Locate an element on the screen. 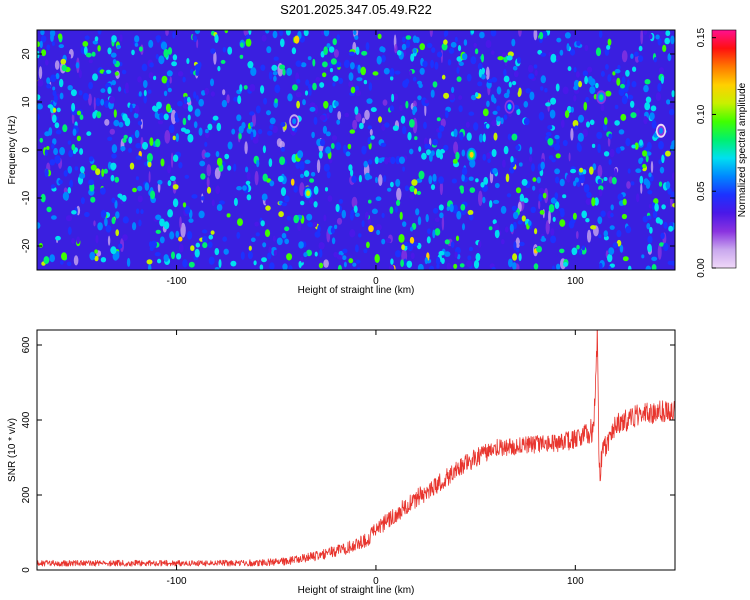  colorbar-tick-label: 0.00 is located at coordinates (701, 268).